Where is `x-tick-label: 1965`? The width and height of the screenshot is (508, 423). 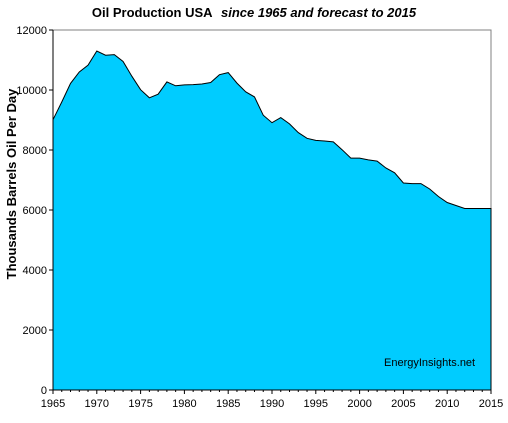
x-tick-label: 1965 is located at coordinates (53, 404).